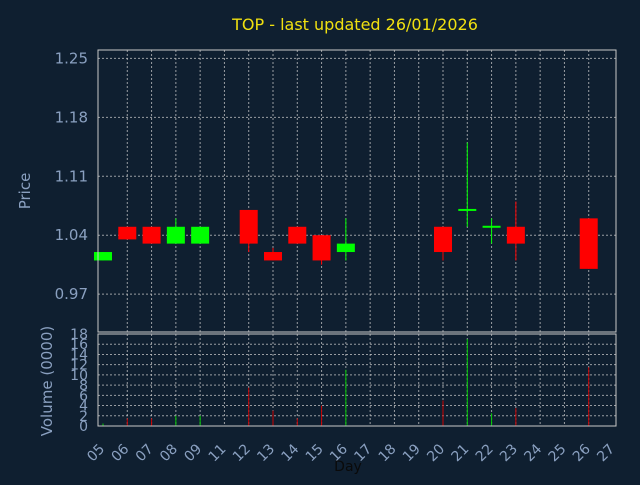 This screenshot has height=485, width=640. Describe the element at coordinates (460, 453) in the screenshot. I see `x-tick-label: 21` at that location.